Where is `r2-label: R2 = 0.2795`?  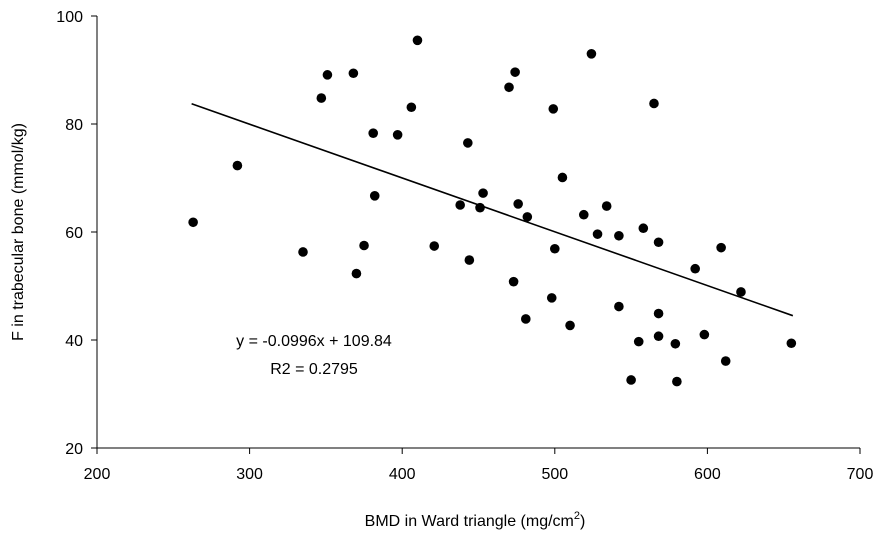
r2-label: R2 = 0.2795 is located at coordinates (314, 369).